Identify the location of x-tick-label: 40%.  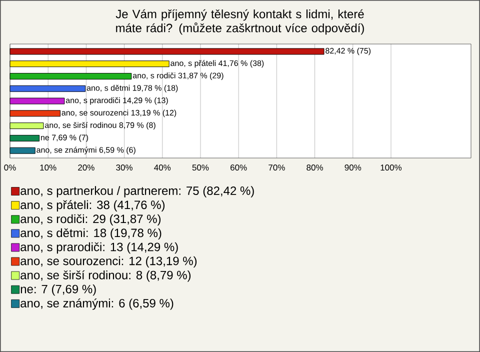
(162, 167).